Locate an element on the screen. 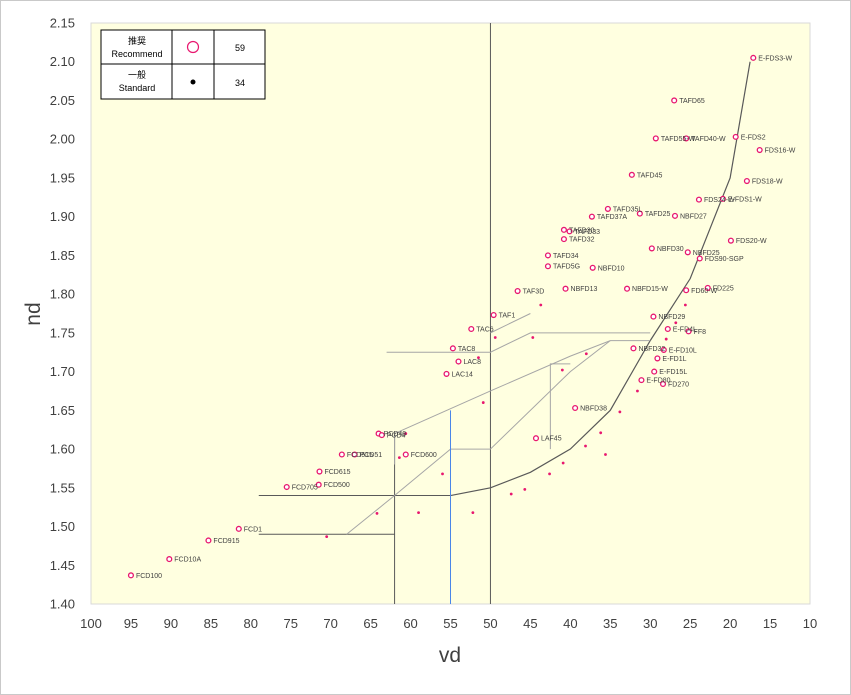  point-label: FD225 is located at coordinates (723, 288).